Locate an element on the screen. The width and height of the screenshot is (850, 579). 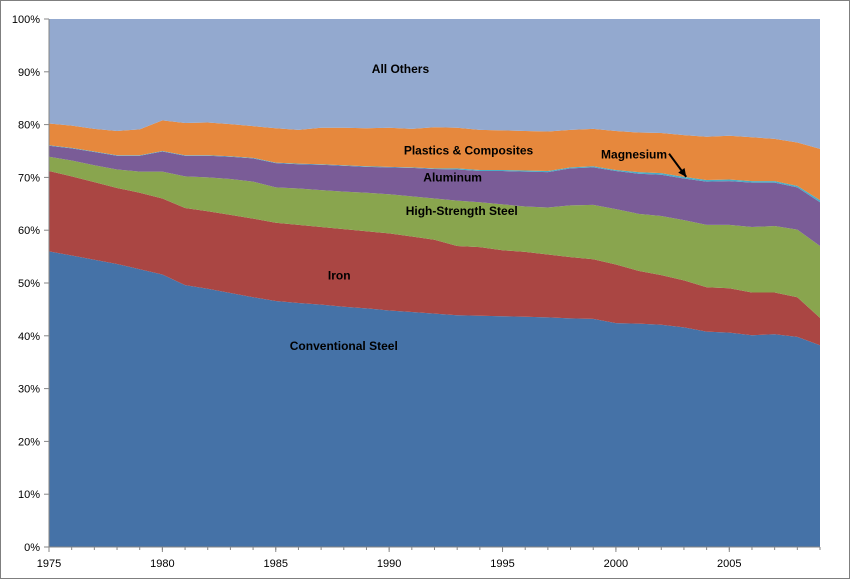
y-tick-label: 40% is located at coordinates (29, 337).